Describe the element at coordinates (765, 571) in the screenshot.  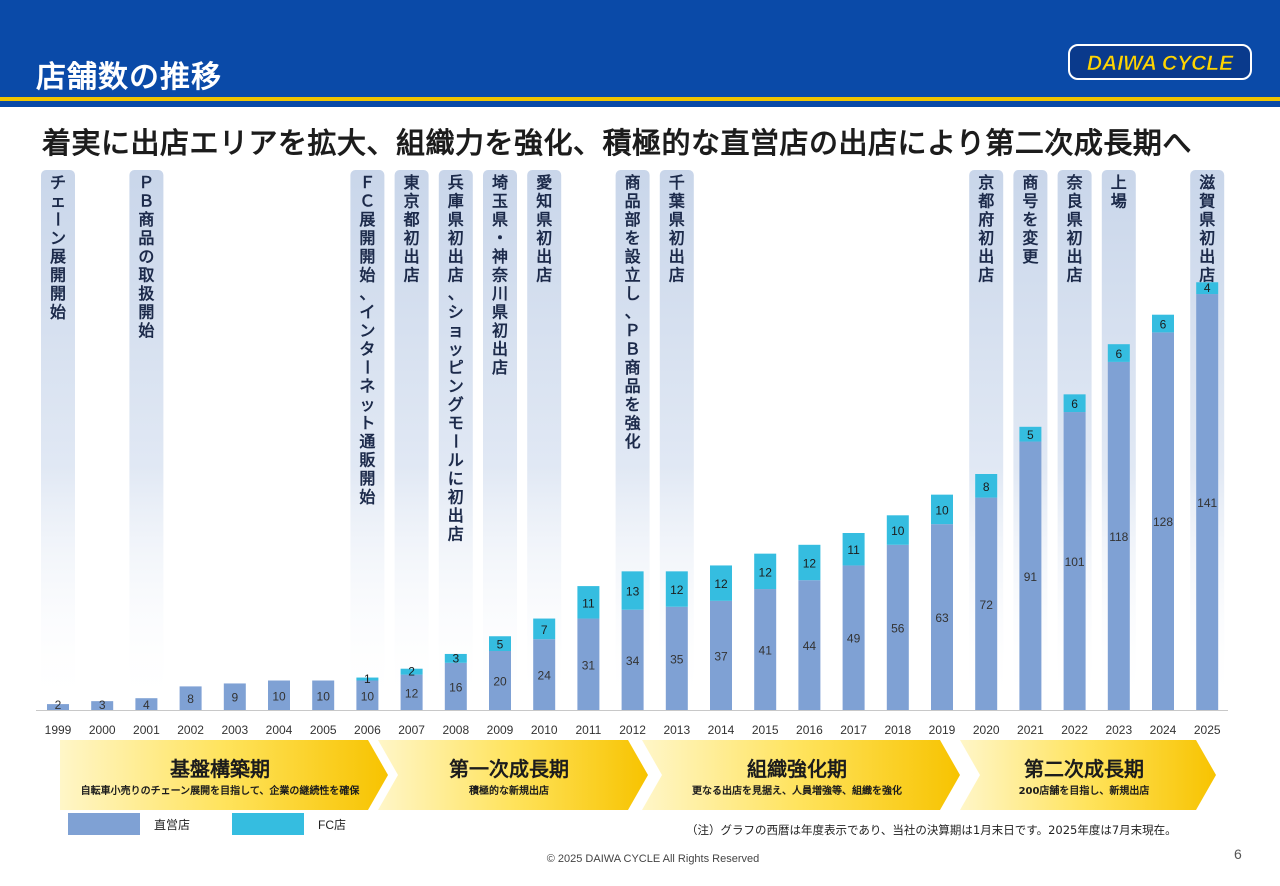
I see `bar-fc-2015` at that location.